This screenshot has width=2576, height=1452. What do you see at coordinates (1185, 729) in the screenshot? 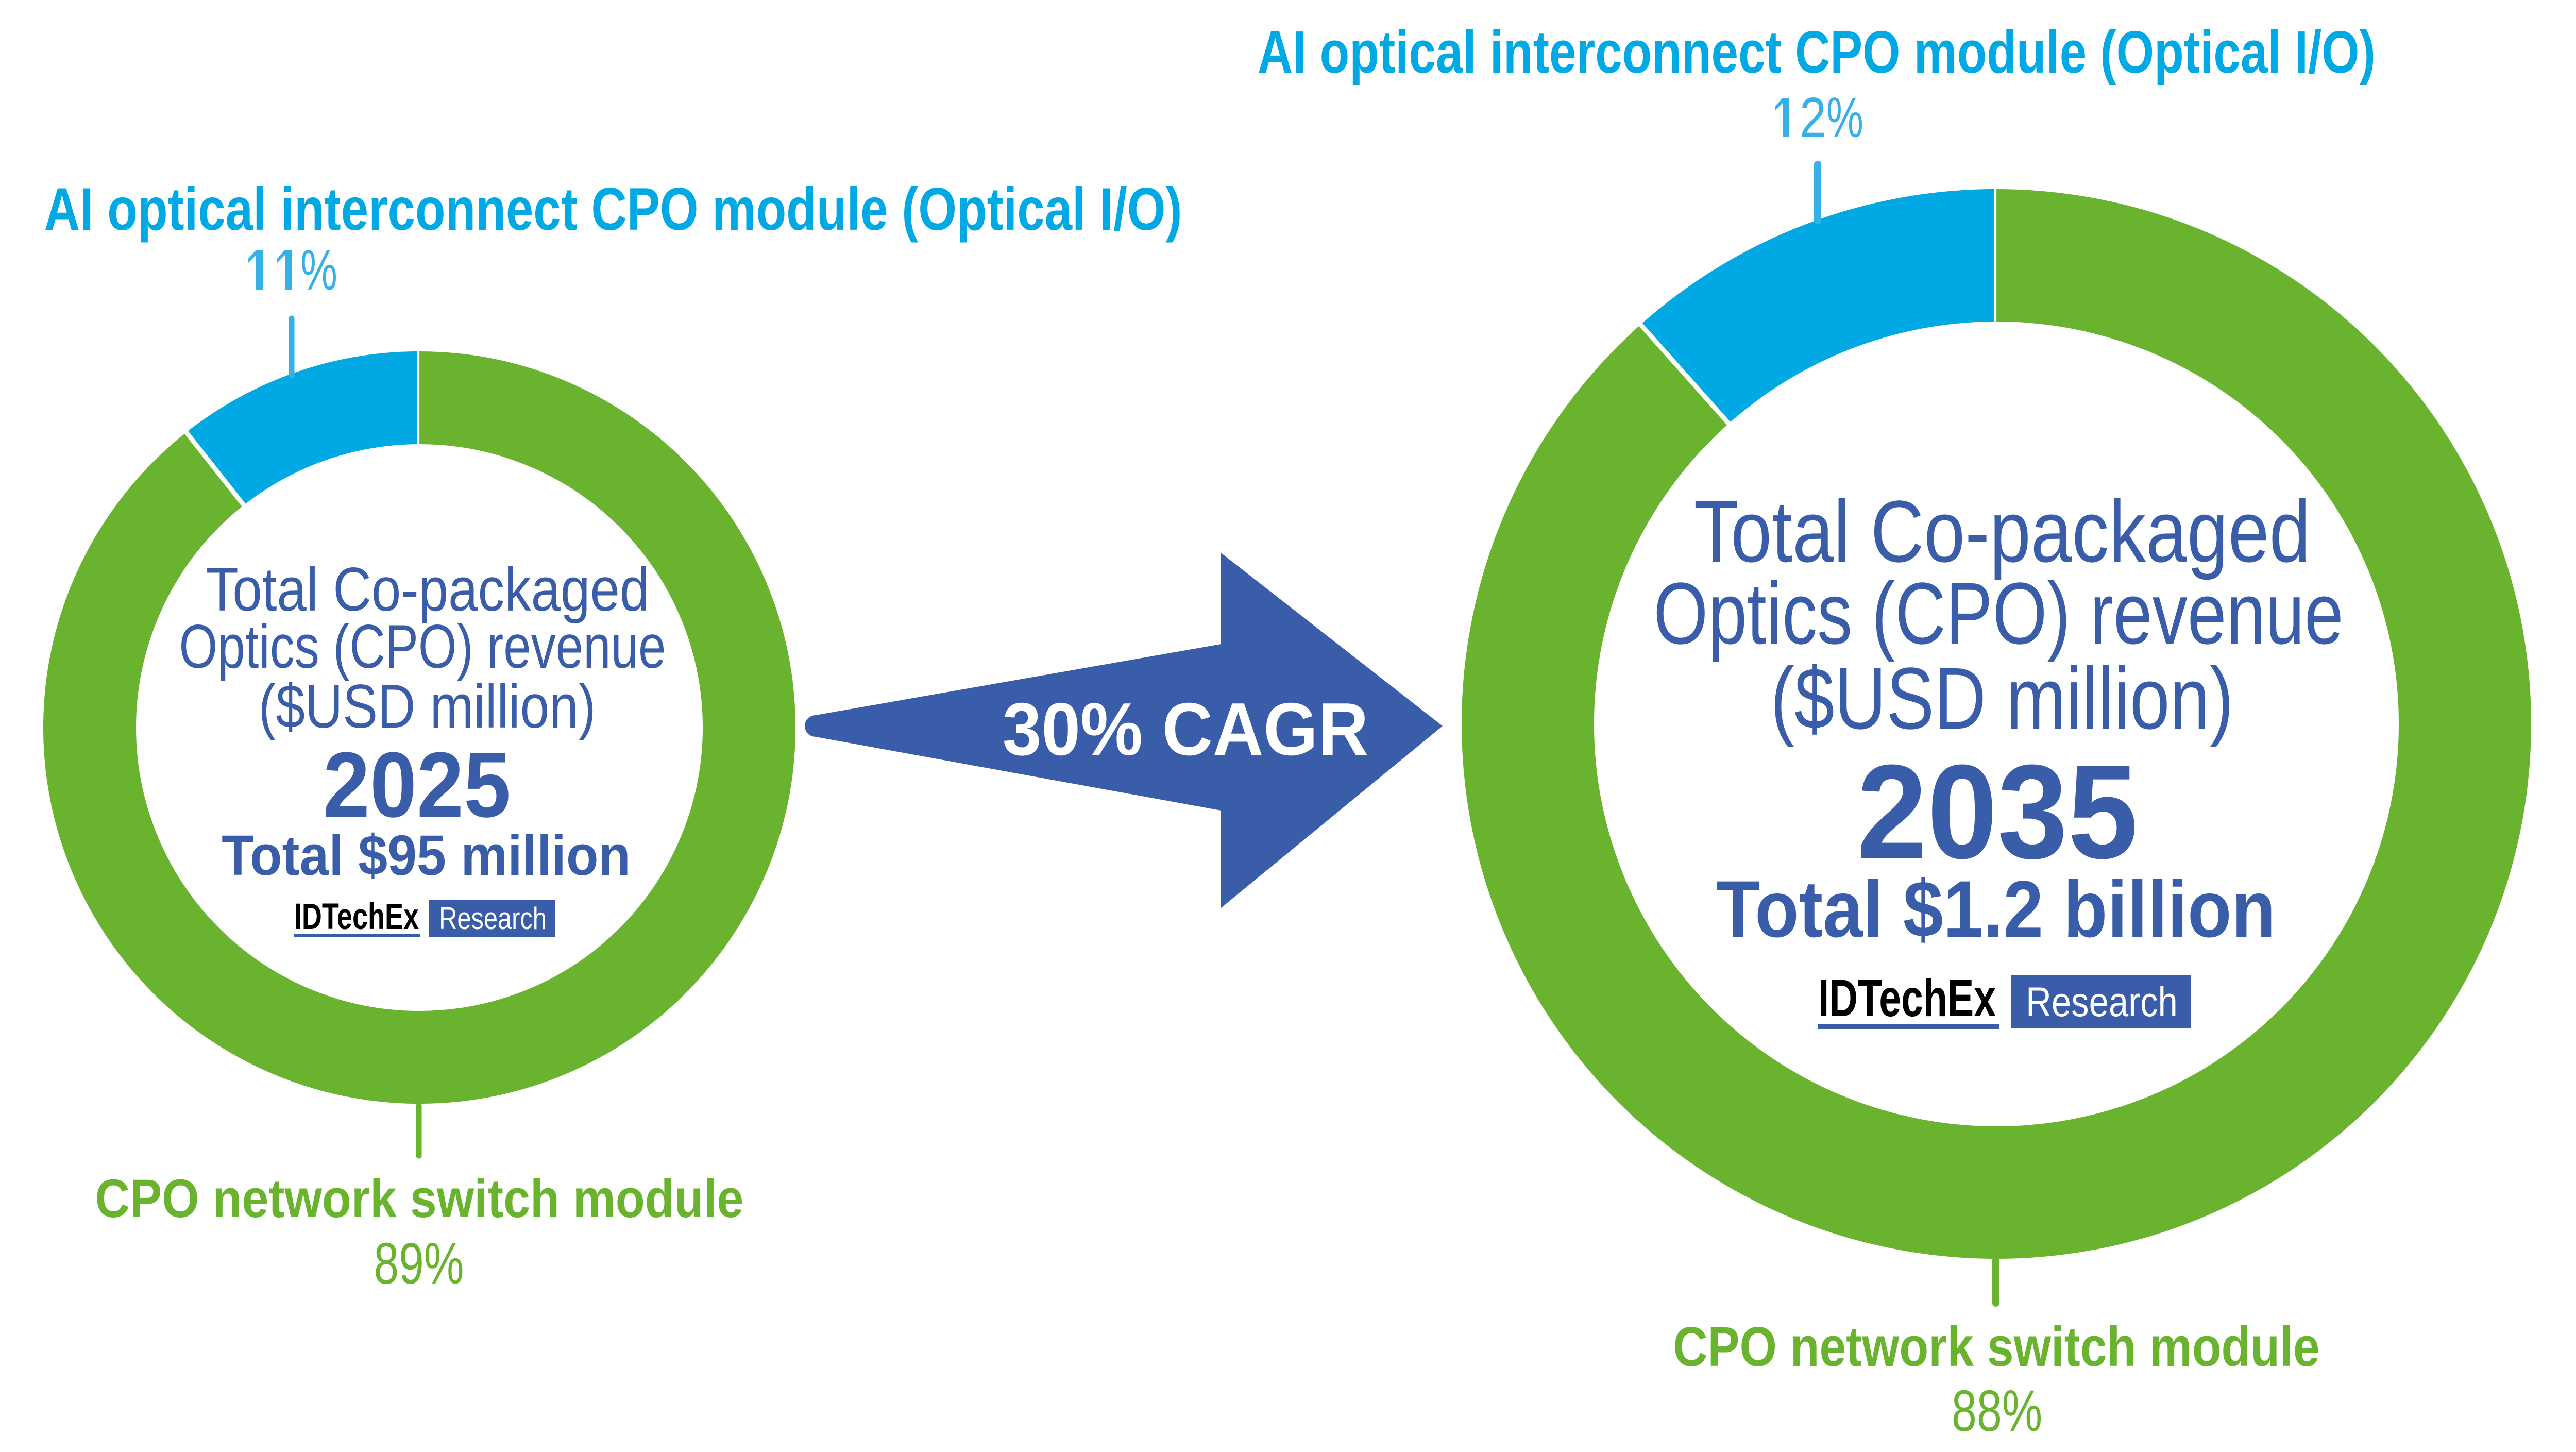
I see `svg-text: 30% CAGR` at bounding box center [1185, 729].